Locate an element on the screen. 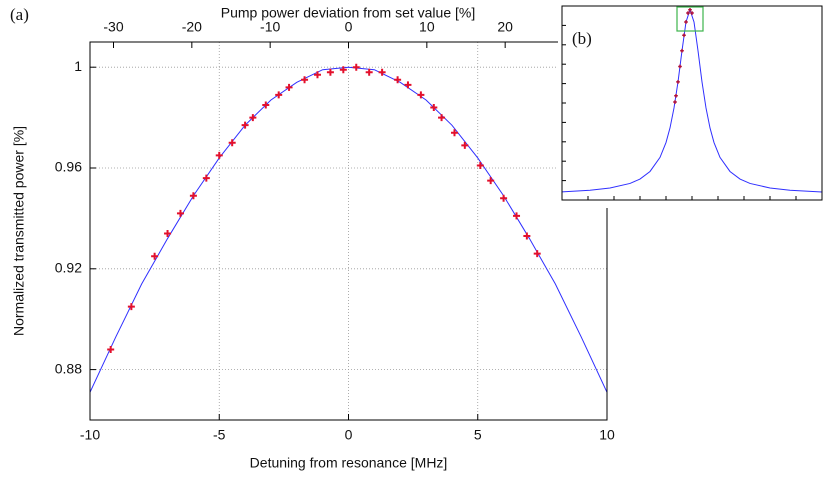  x-tick-label: 0 is located at coordinates (349, 435).